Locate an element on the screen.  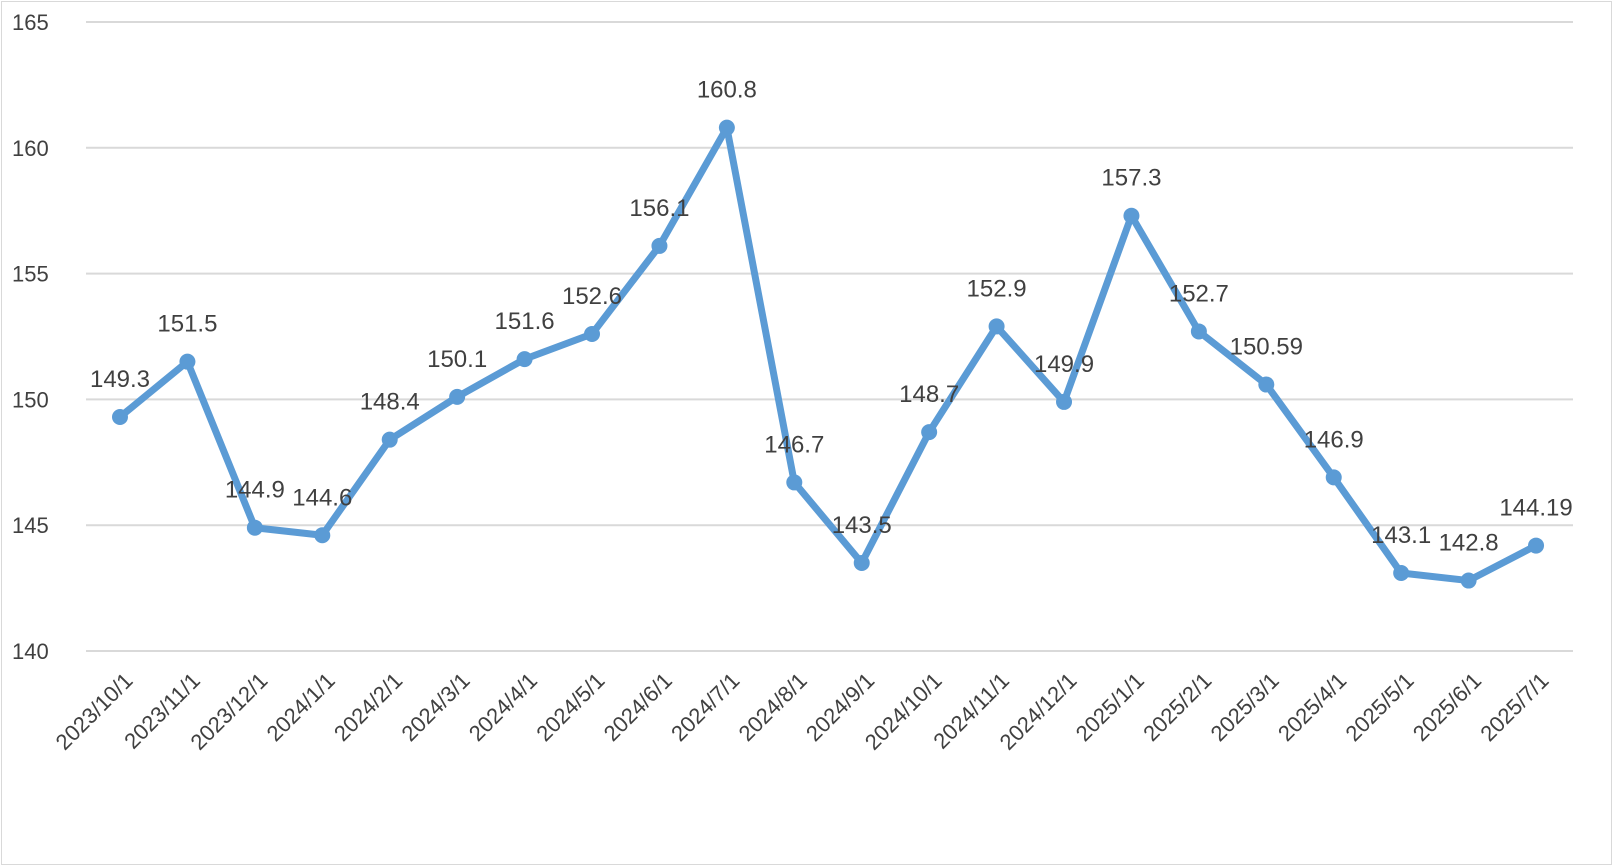
data-label: 150.59 is located at coordinates (1266, 347).